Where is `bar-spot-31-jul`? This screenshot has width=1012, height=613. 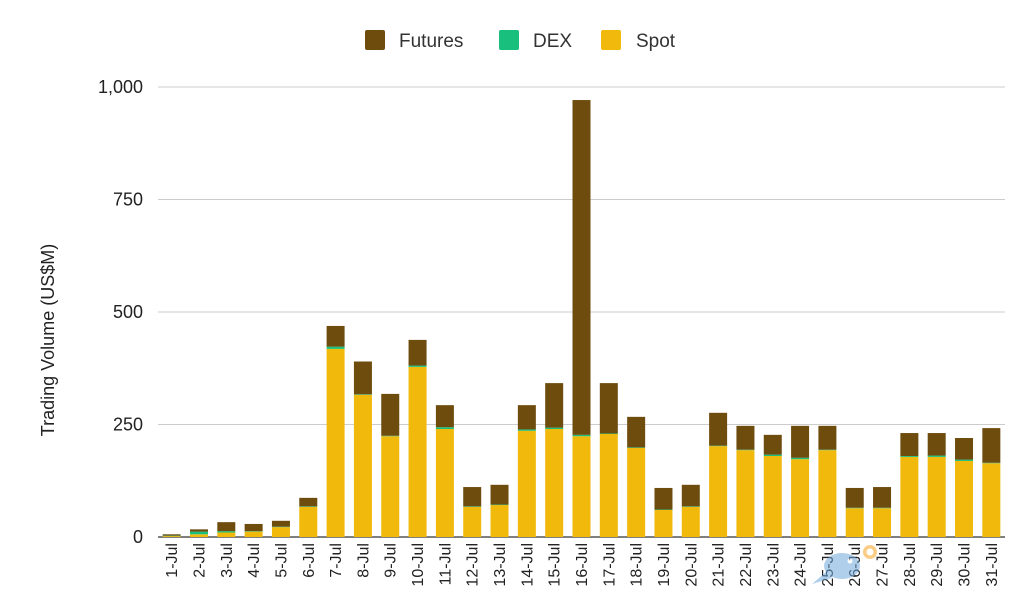 bar-spot-31-jul is located at coordinates (991, 500).